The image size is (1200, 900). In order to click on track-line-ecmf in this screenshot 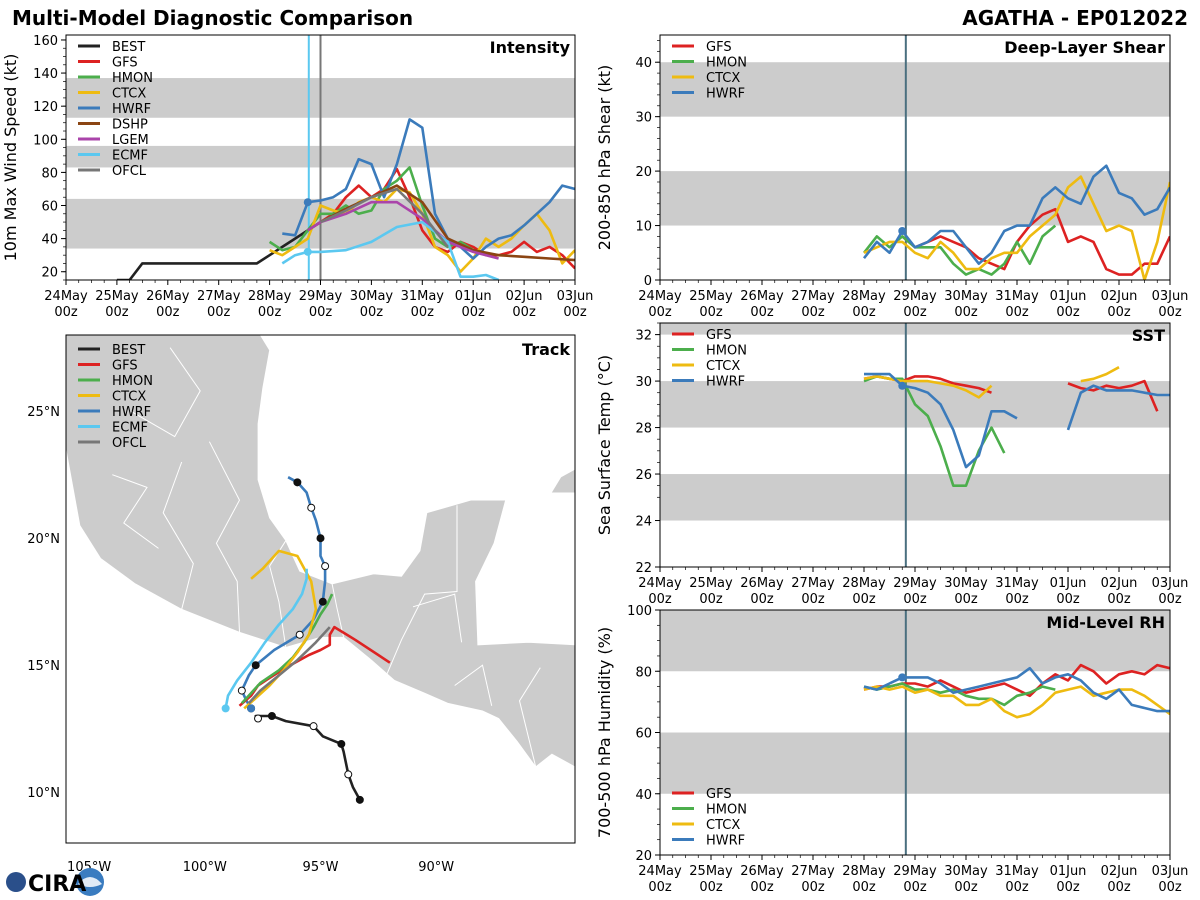, I will do `click(266, 638)`.